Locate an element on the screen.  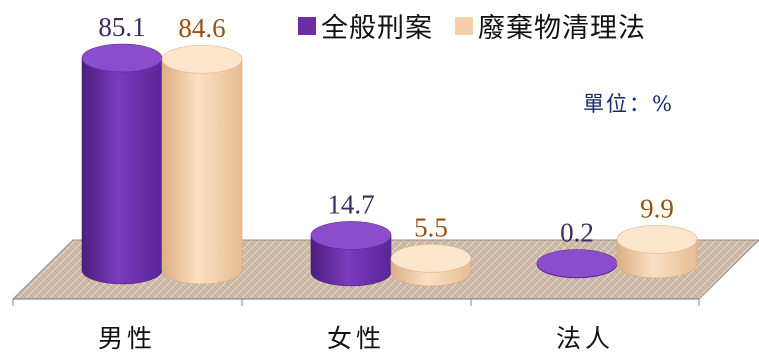
legend-item-series-1: 全般刑案 is located at coordinates (365, 25).